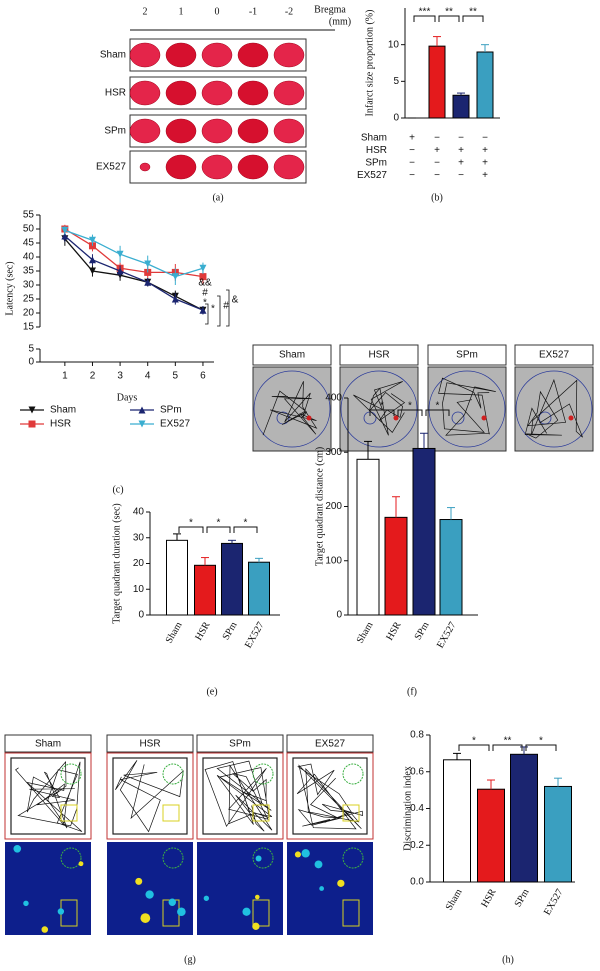 This screenshot has height=971, width=600. Describe the element at coordinates (29, 313) in the screenshot. I see `y-tick-label: 20` at that location.